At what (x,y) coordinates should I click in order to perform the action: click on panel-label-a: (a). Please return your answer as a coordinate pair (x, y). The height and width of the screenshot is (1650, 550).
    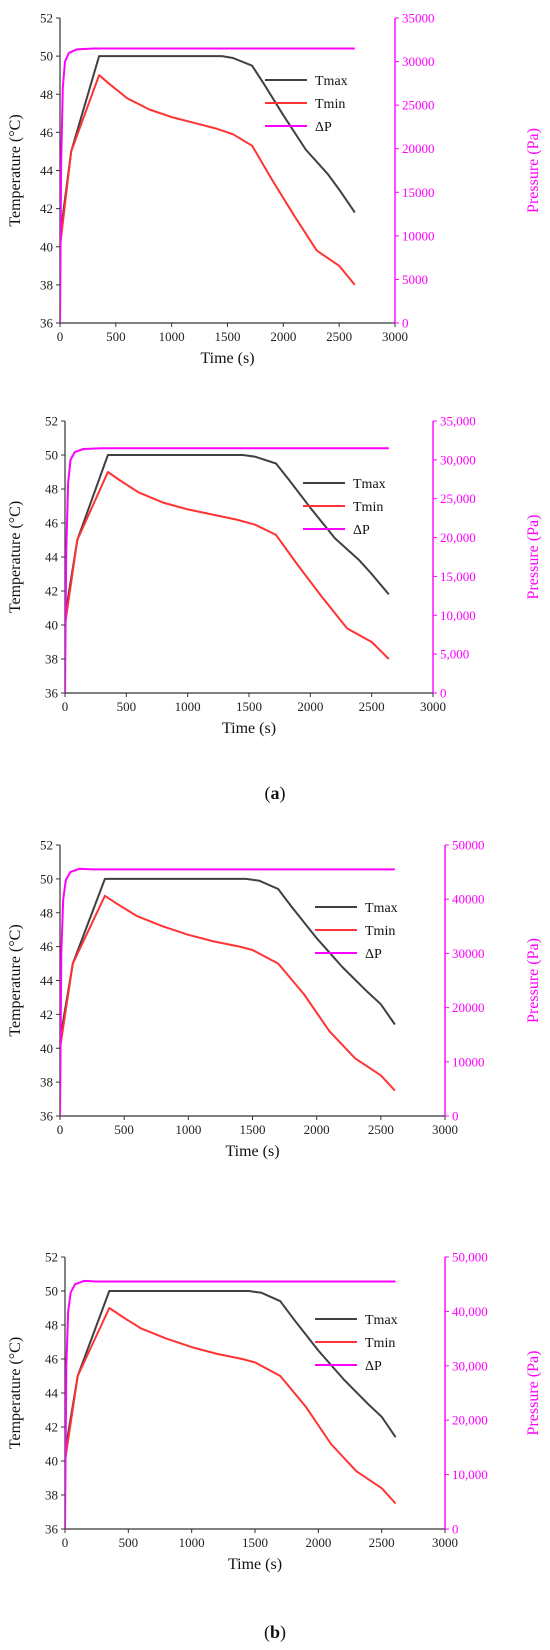
    Looking at the image, I should click on (275, 793).